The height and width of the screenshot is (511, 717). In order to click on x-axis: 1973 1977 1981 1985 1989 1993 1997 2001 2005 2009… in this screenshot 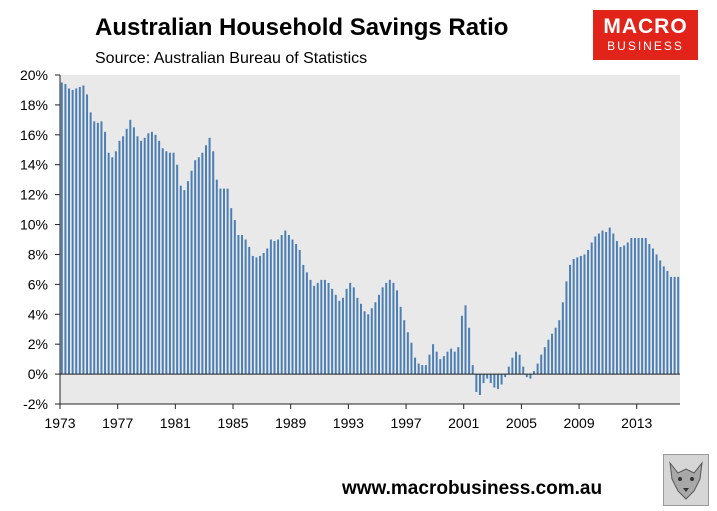, I will do `click(362, 417)`.